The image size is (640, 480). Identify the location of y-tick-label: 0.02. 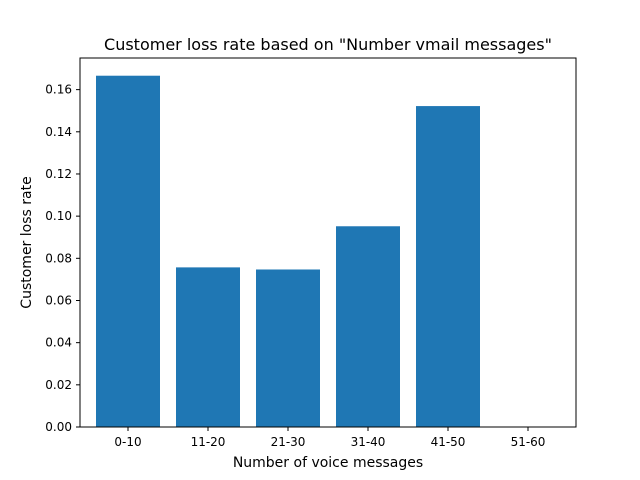
(58, 385).